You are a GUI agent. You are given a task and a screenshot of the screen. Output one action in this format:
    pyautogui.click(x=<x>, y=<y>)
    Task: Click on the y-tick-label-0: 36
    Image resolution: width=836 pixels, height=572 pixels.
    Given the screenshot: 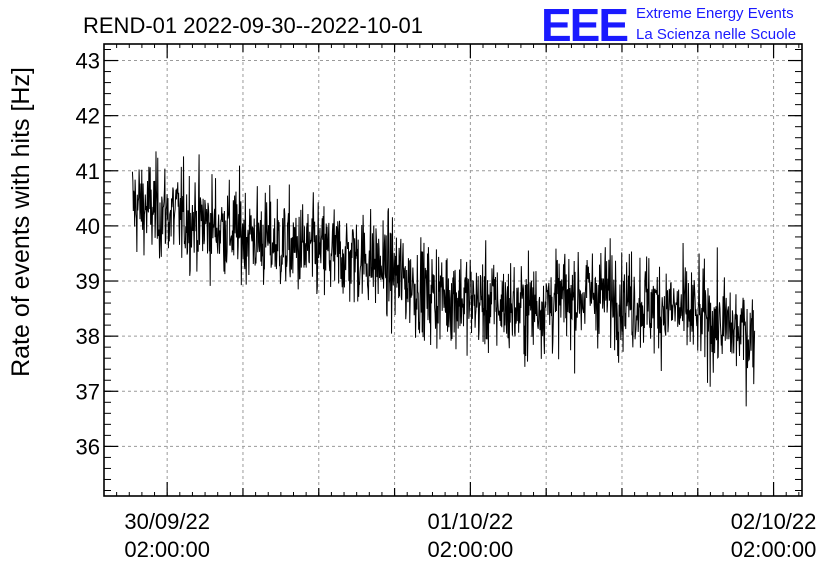 What is the action you would take?
    pyautogui.click(x=88, y=446)
    